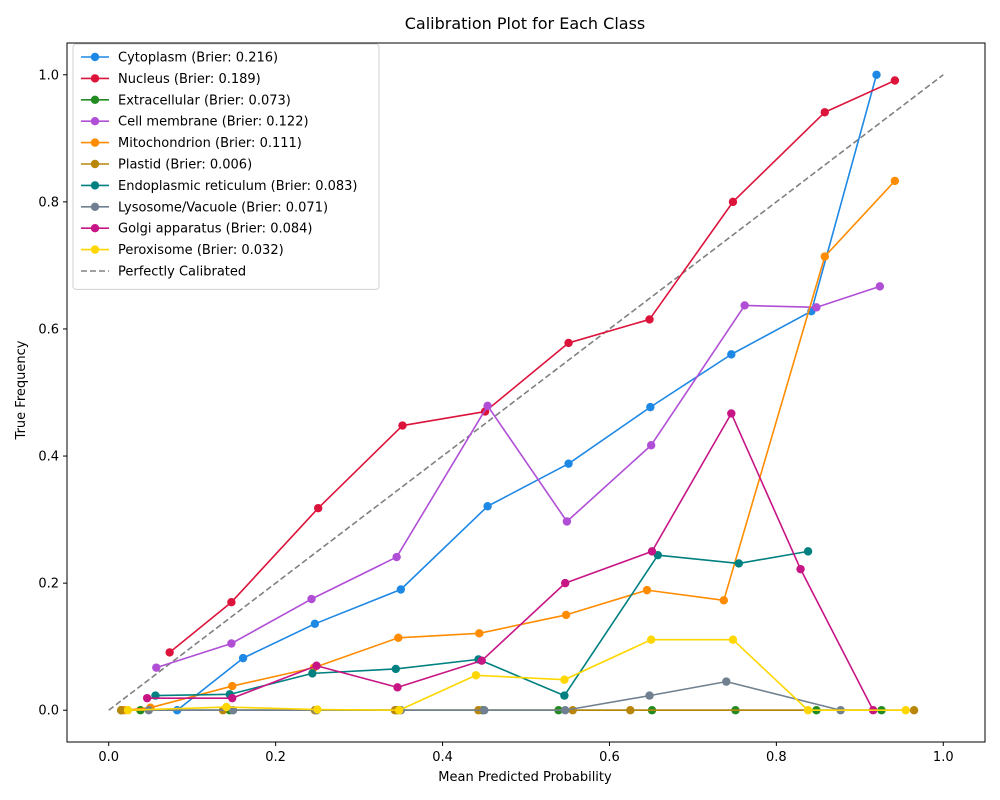  Describe the element at coordinates (186, 100) in the screenshot. I see `legend-item: Extracellular (Brier: 0.073)` at that location.